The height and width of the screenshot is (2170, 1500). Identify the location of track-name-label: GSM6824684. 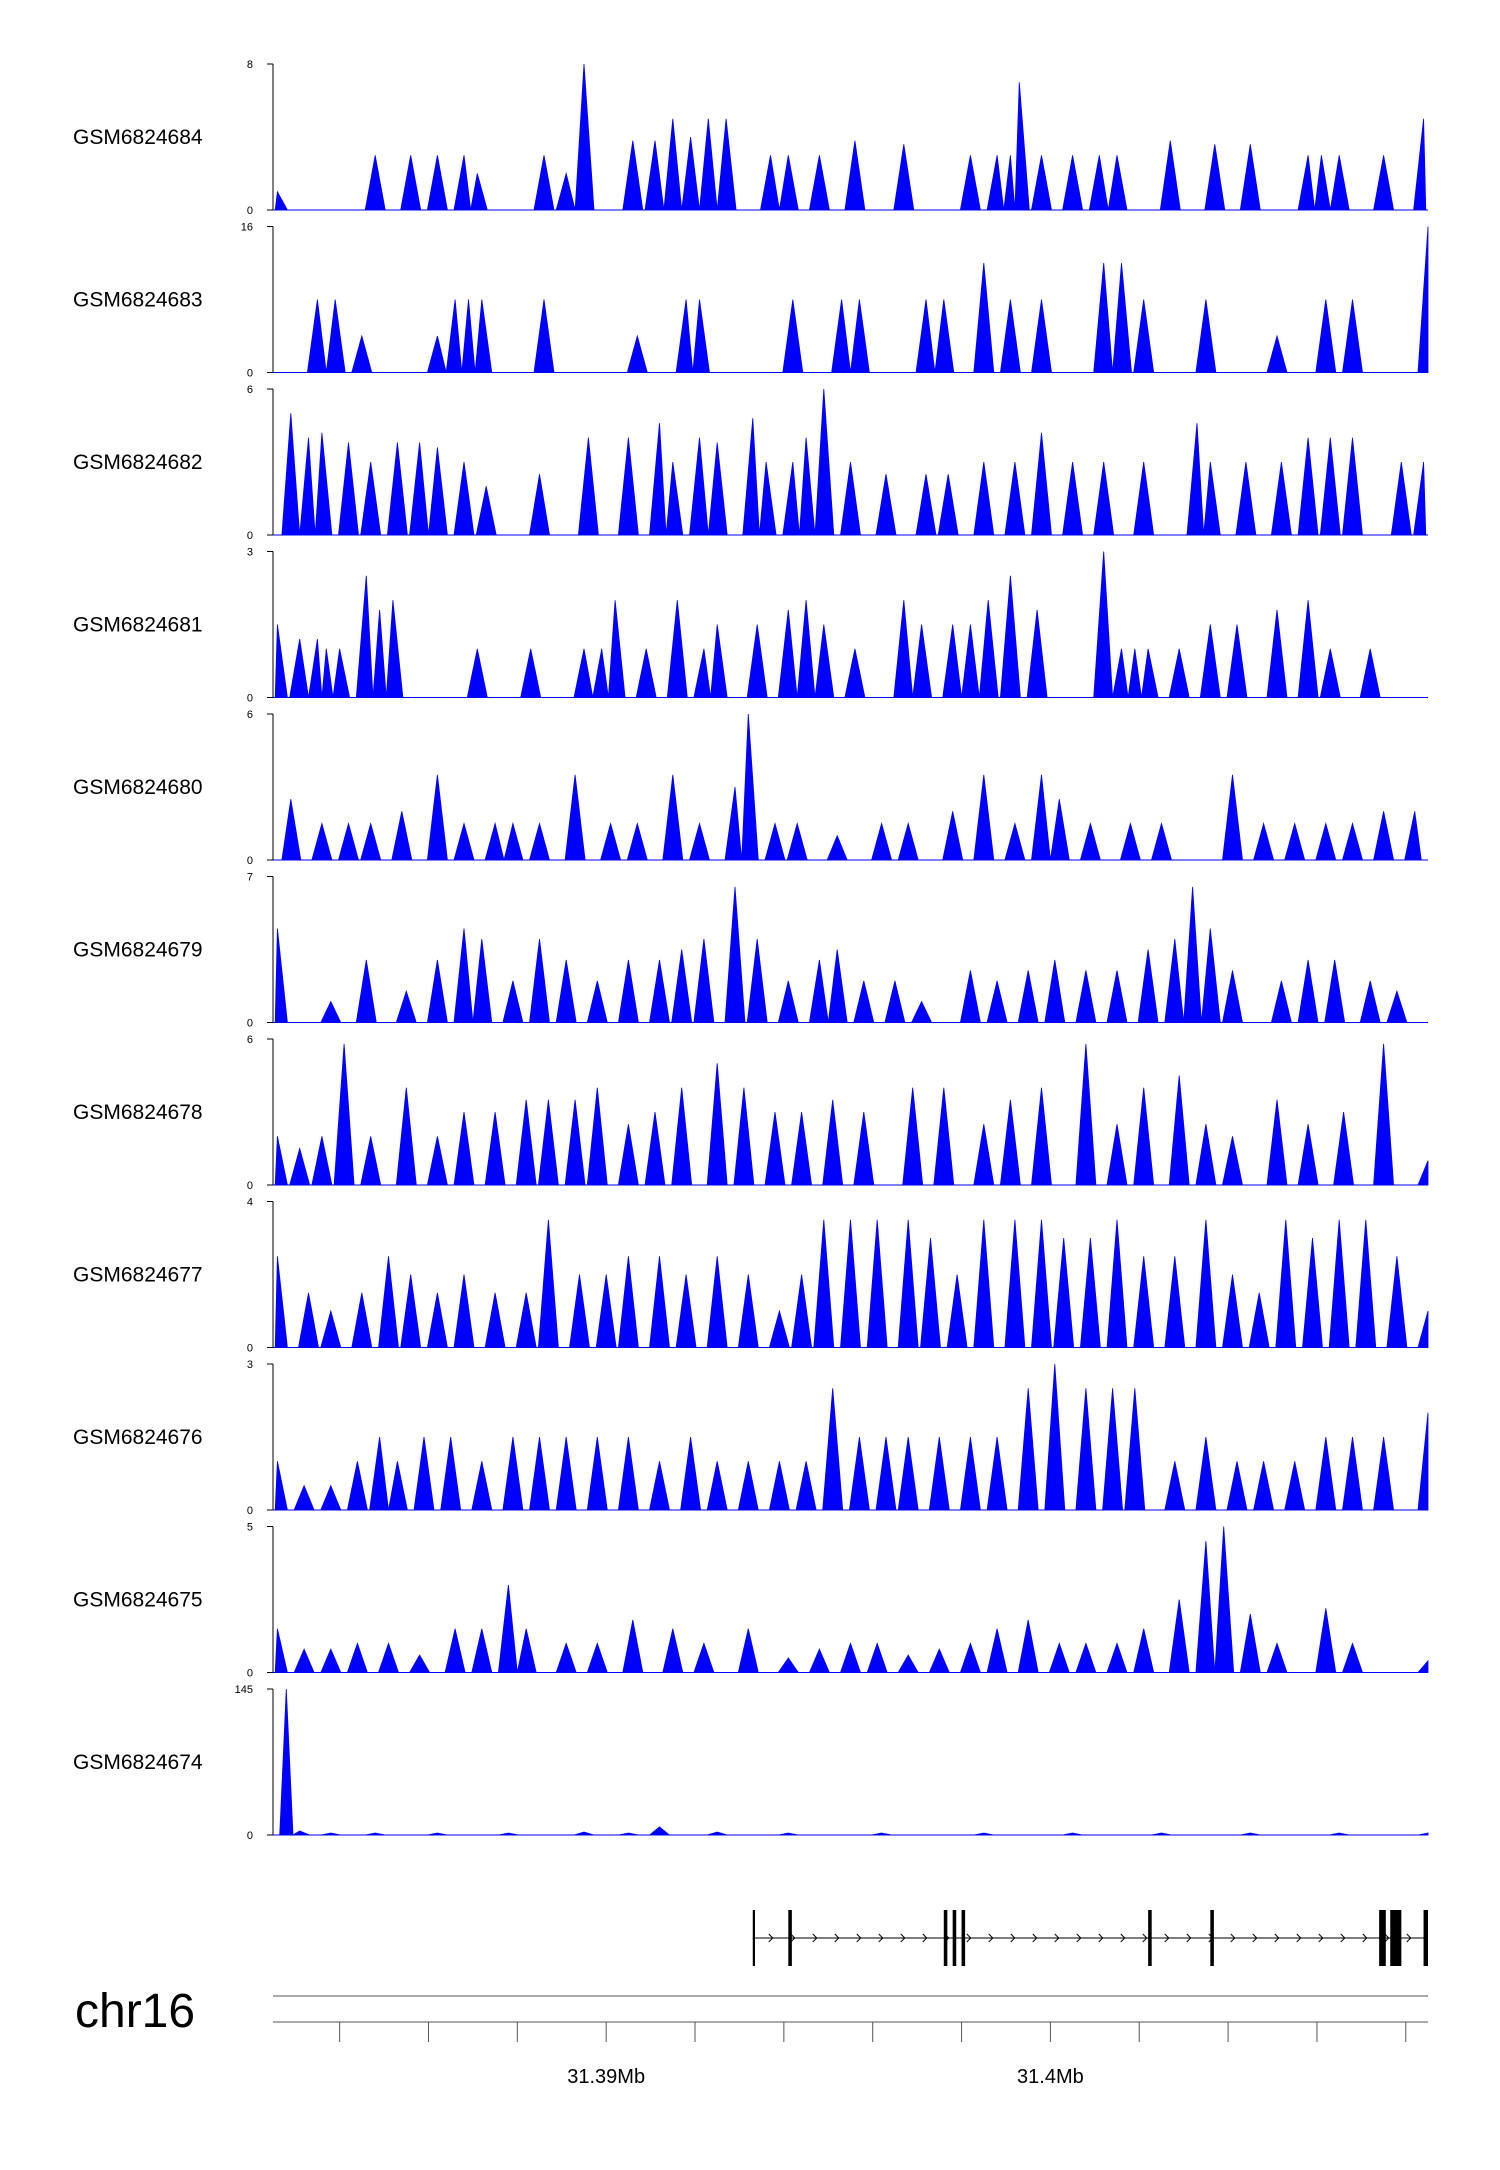
(138, 137).